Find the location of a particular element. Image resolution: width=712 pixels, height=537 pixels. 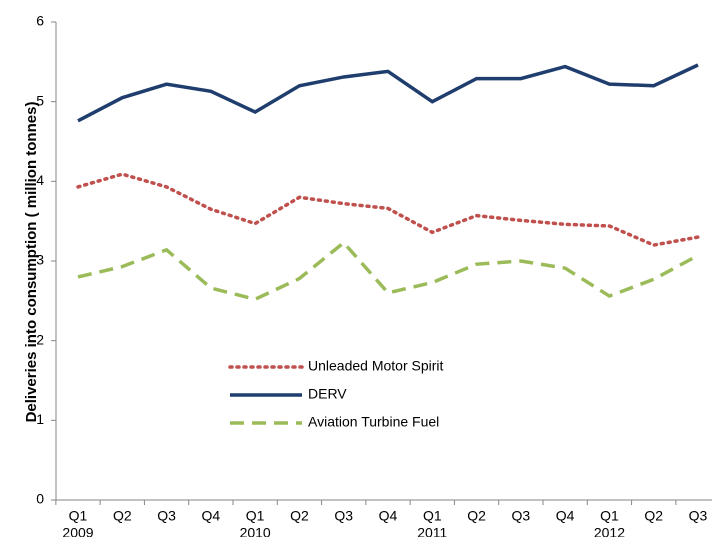

x-group-label: 2011 is located at coordinates (432, 531).